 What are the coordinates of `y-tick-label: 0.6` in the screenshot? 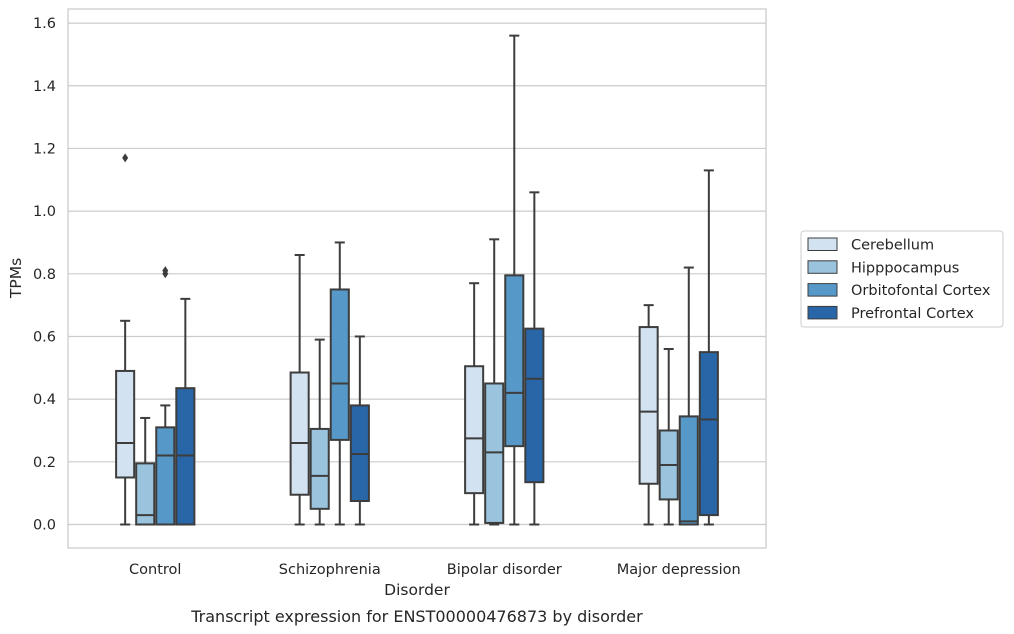 It's located at (44, 337).